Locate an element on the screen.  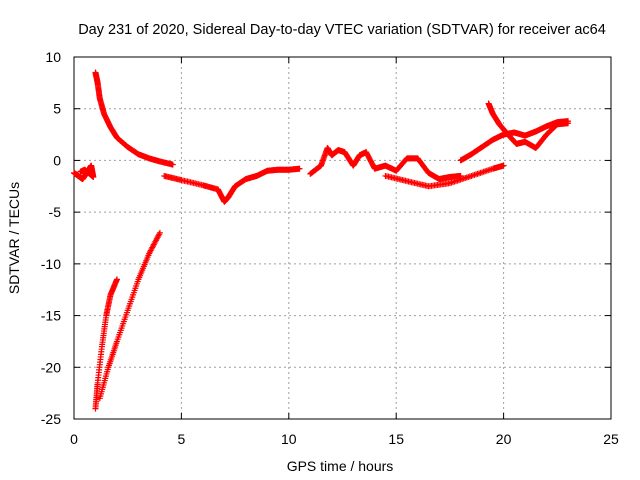
series-midday-variation is located at coordinates (385, 164).